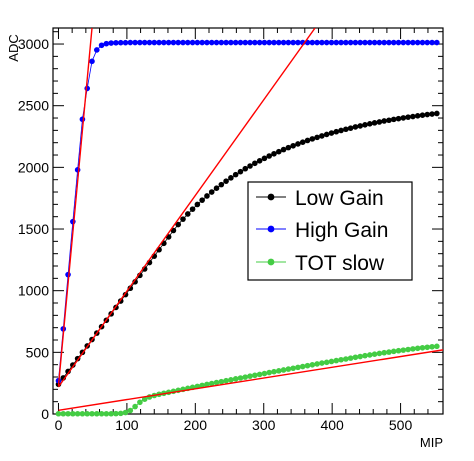 This screenshot has height=461, width=474. What do you see at coordinates (322, 230) in the screenshot?
I see `legend-entry-high-gain: High Gain` at bounding box center [322, 230].